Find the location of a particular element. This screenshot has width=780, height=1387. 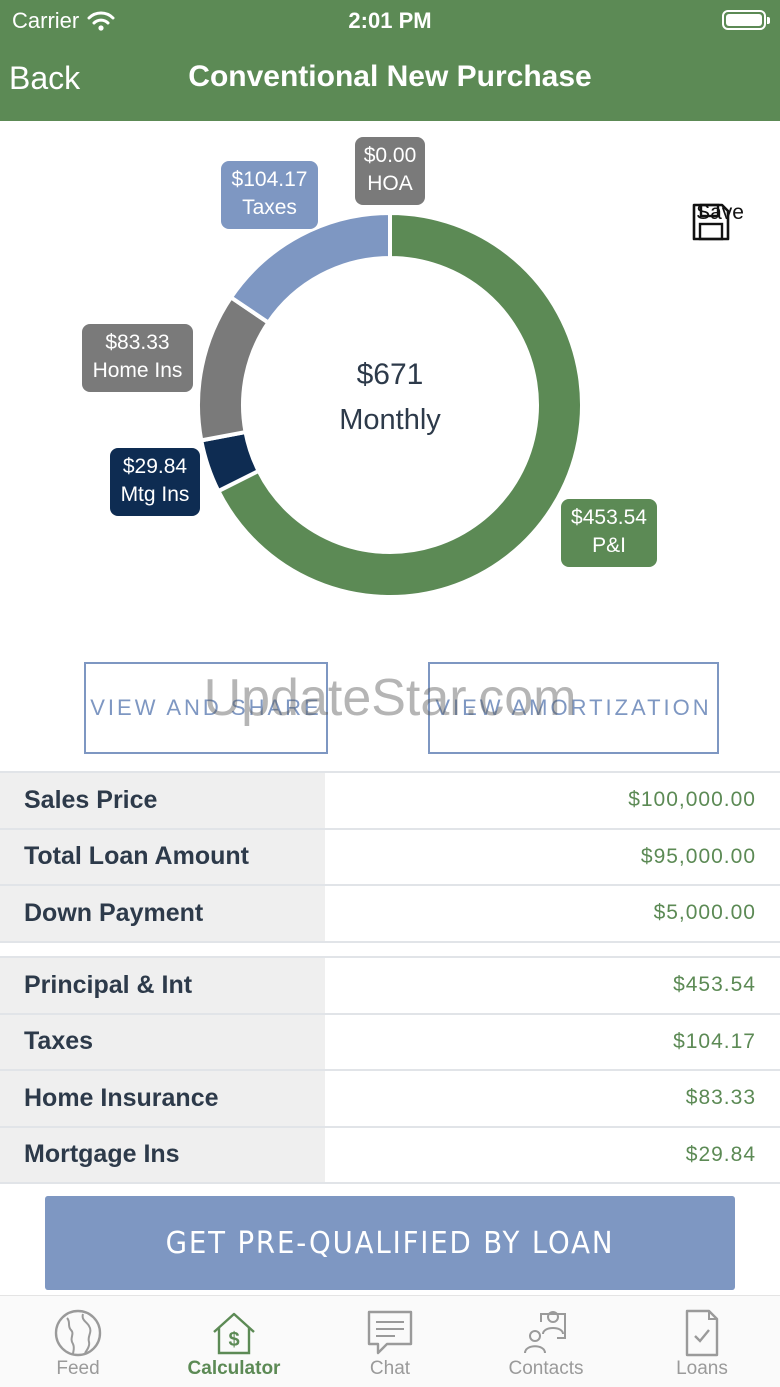

table-row: Principal & Int $453.54 is located at coordinates (390, 986).